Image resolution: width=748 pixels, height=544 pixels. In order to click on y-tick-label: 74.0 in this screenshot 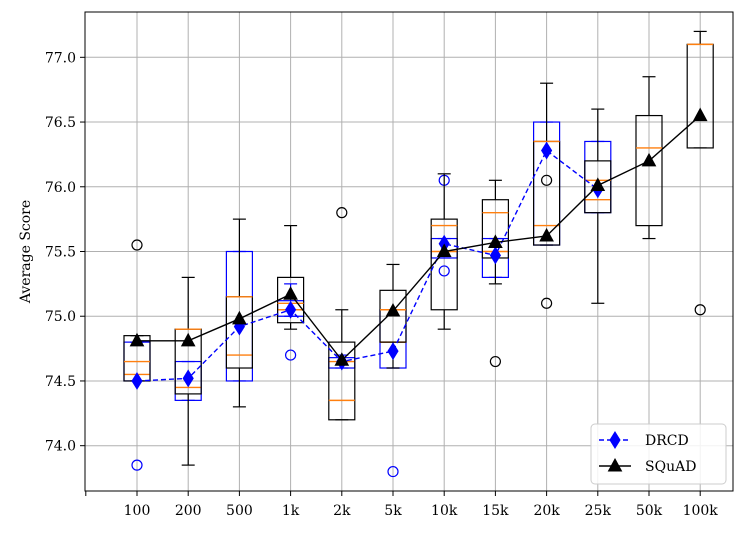, I will do `click(60, 447)`.